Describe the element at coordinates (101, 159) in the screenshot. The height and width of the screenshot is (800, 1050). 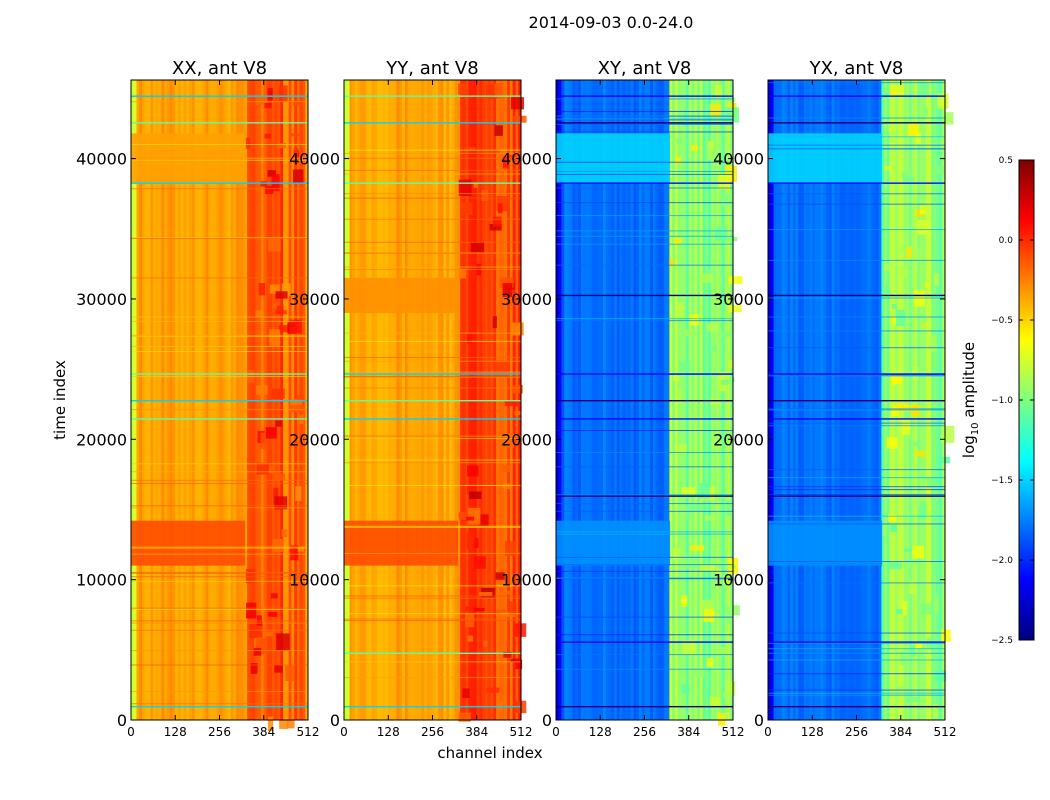
I see `y-tick-label: 40000` at that location.